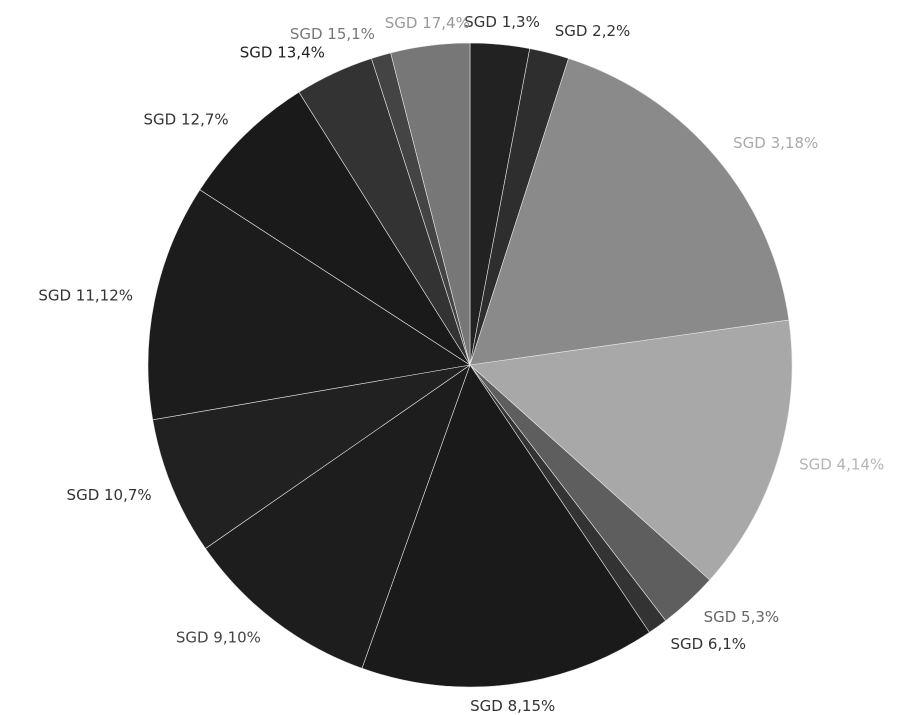 The image size is (908, 715). What do you see at coordinates (332, 34) in the screenshot?
I see `data-label: SGD 15,1%` at bounding box center [332, 34].